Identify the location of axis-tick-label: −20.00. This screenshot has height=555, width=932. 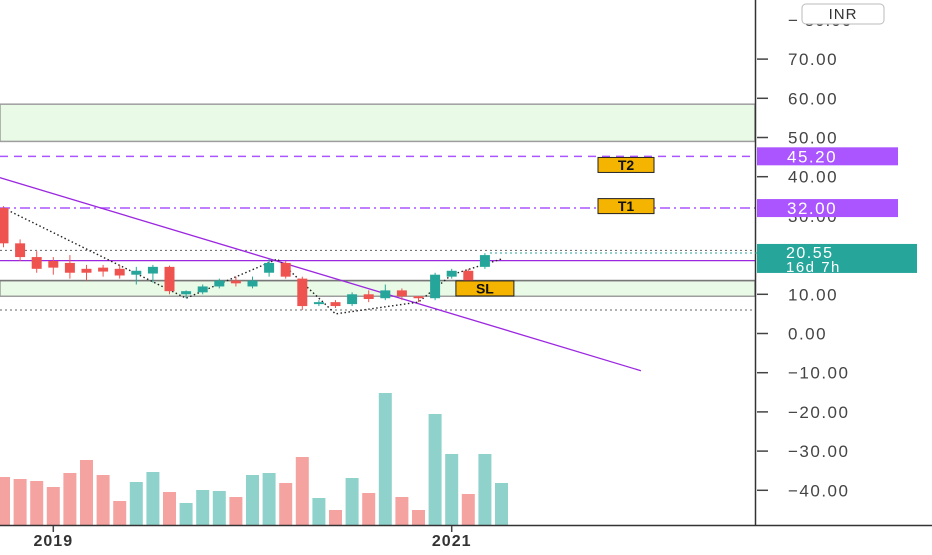
(818, 412).